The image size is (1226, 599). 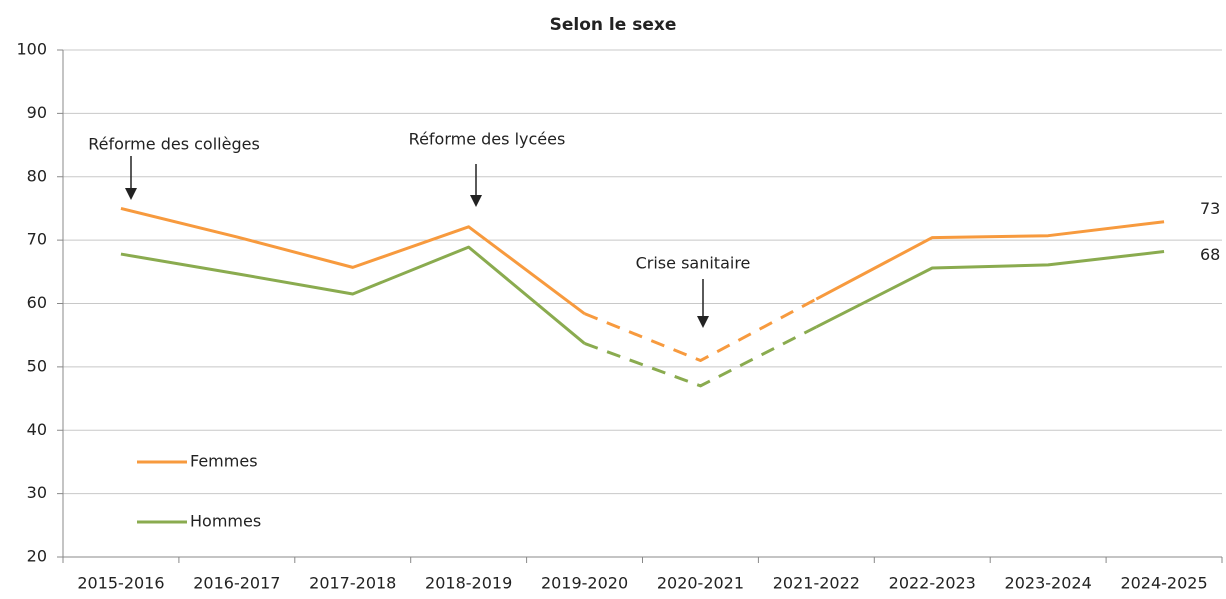 What do you see at coordinates (37, 112) in the screenshot?
I see `y-tick-label: 90` at bounding box center [37, 112].